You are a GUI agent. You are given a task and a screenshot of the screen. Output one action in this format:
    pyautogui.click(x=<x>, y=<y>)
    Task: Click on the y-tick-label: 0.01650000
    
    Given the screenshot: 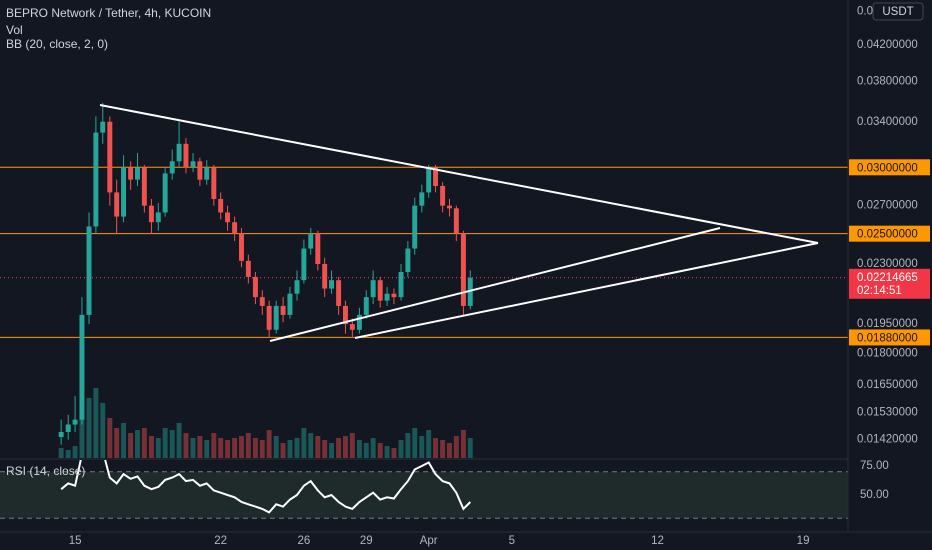 What is the action you would take?
    pyautogui.click(x=887, y=385)
    